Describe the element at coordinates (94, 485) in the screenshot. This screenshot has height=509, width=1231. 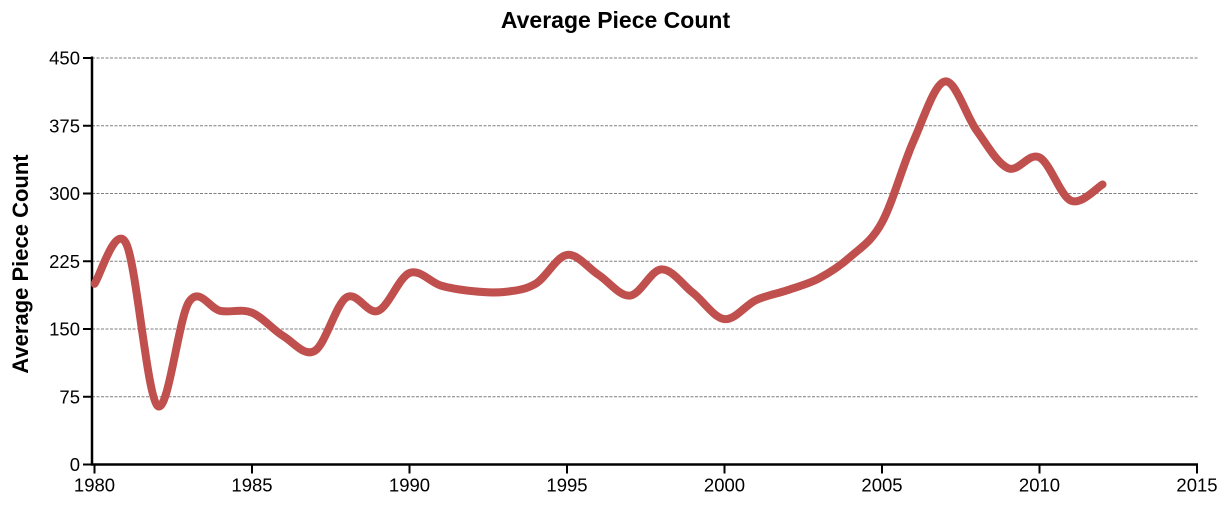
I see `x-tick-label-1980: 1980` at that location.